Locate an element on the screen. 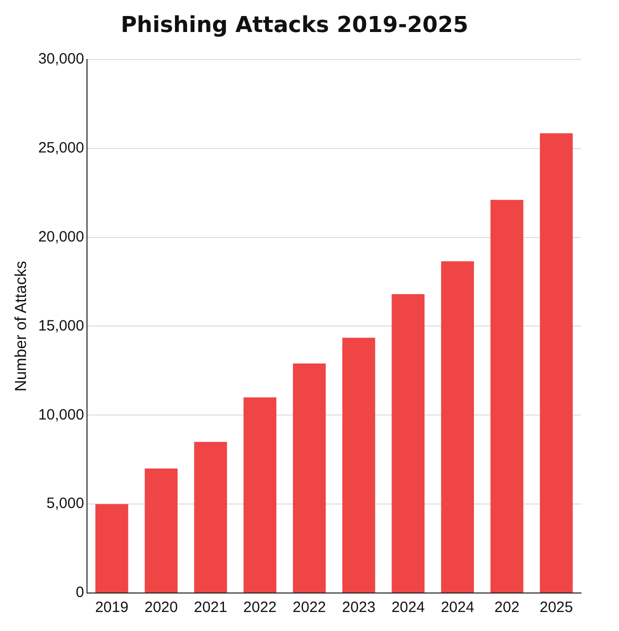  x-tick-label: 2025 is located at coordinates (556, 607).